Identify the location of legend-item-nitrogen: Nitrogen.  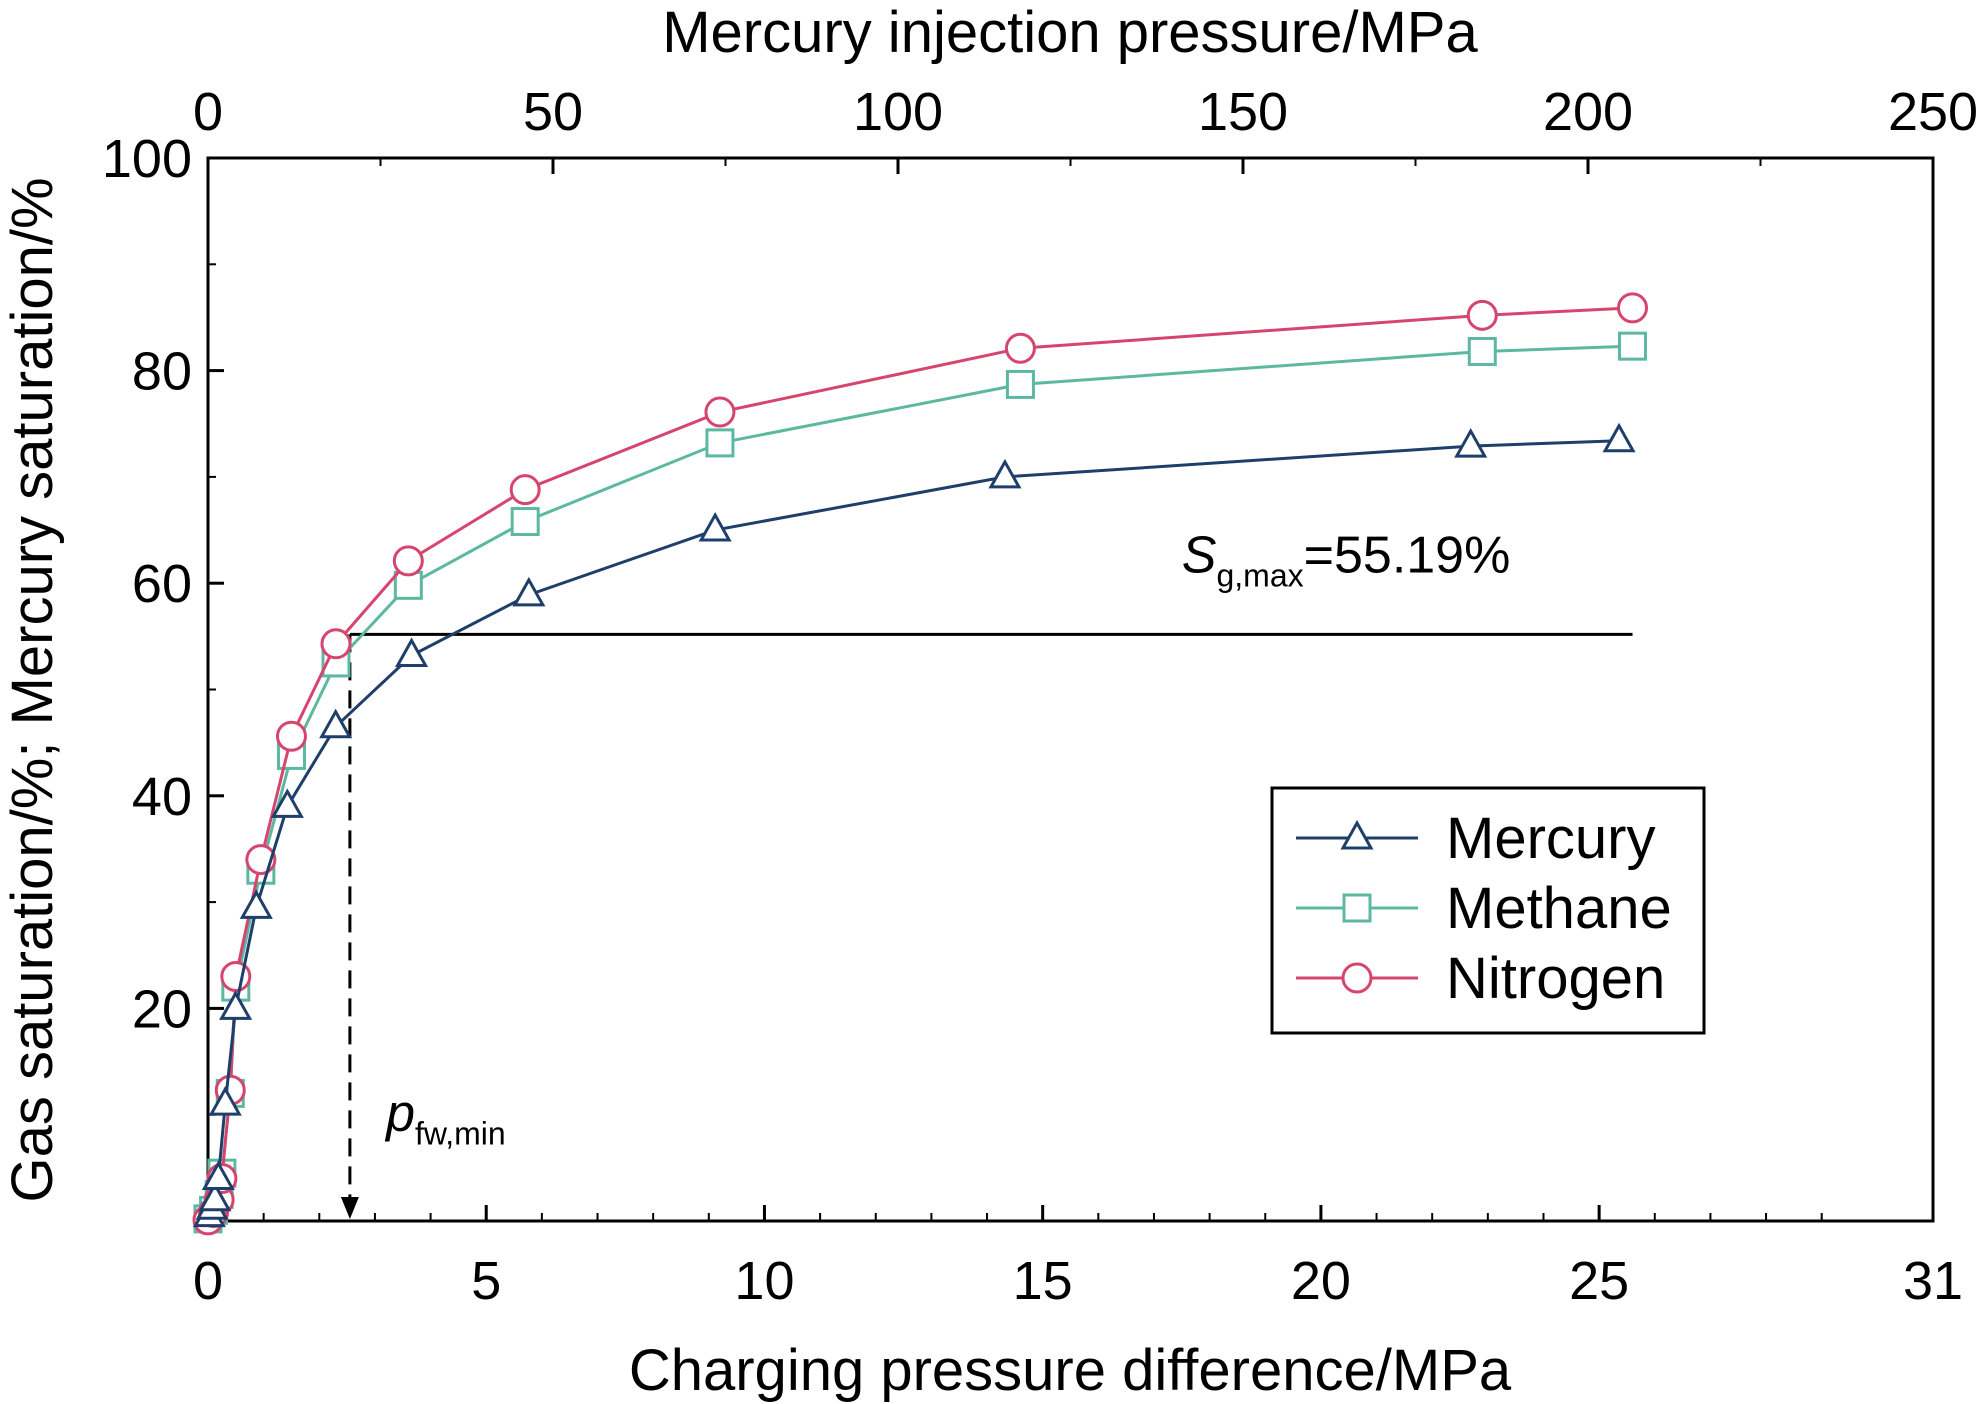
(1480, 978).